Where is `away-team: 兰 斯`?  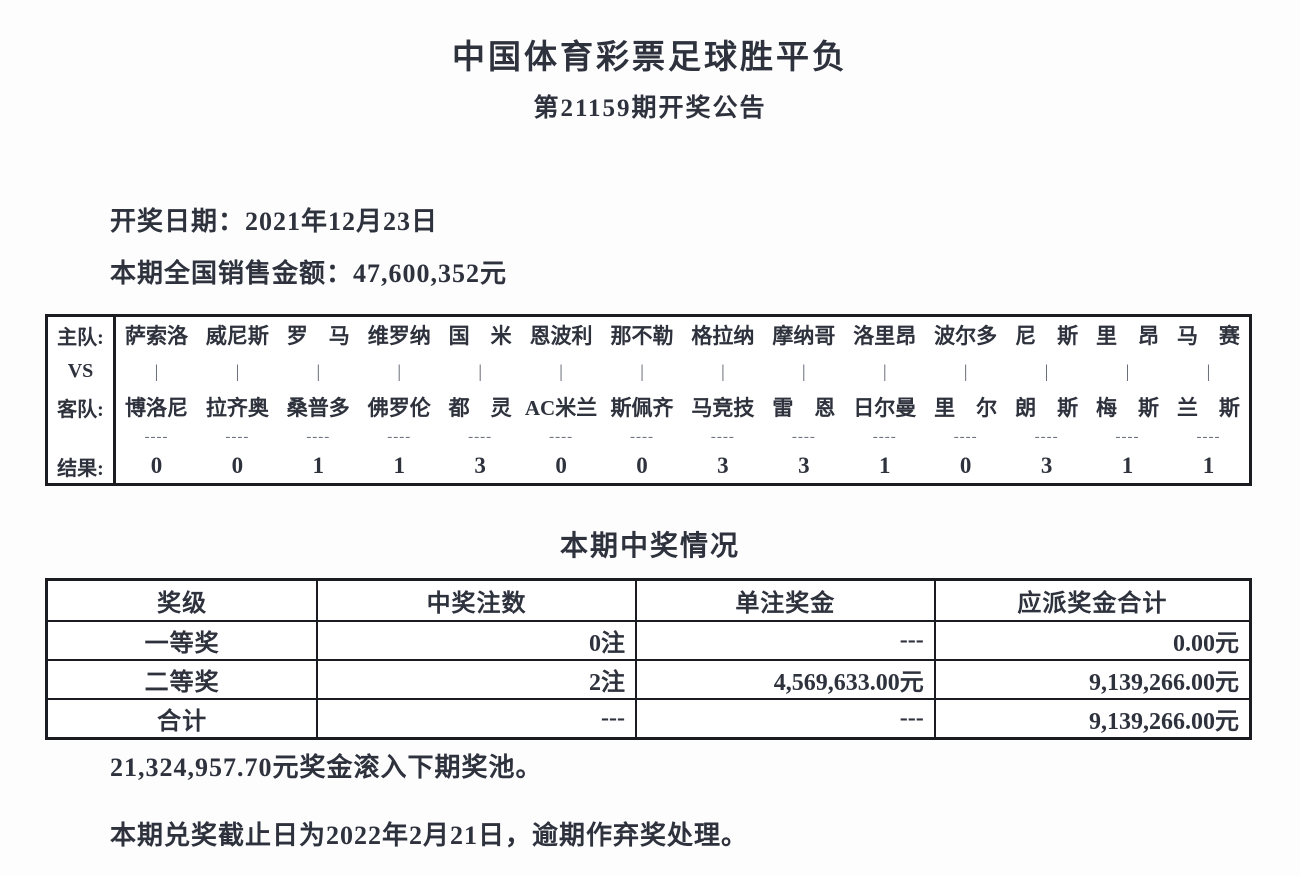
away-team: 兰 斯 is located at coordinates (1208, 408).